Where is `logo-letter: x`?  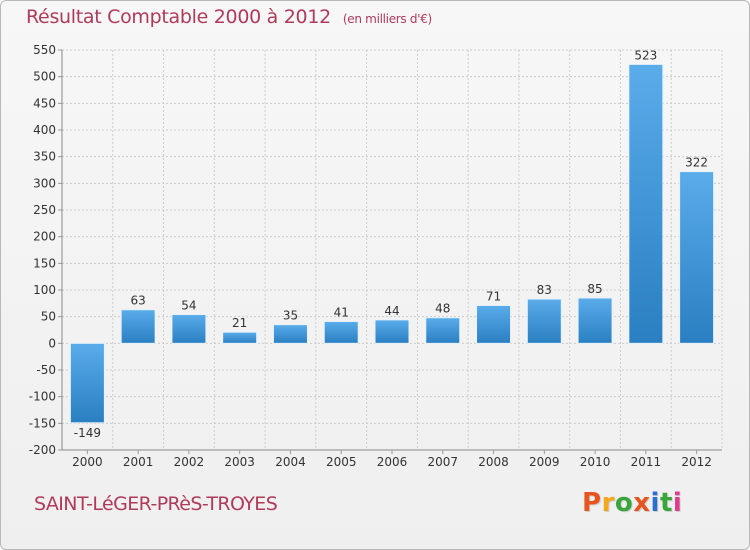 logo-letter: x is located at coordinates (642, 503).